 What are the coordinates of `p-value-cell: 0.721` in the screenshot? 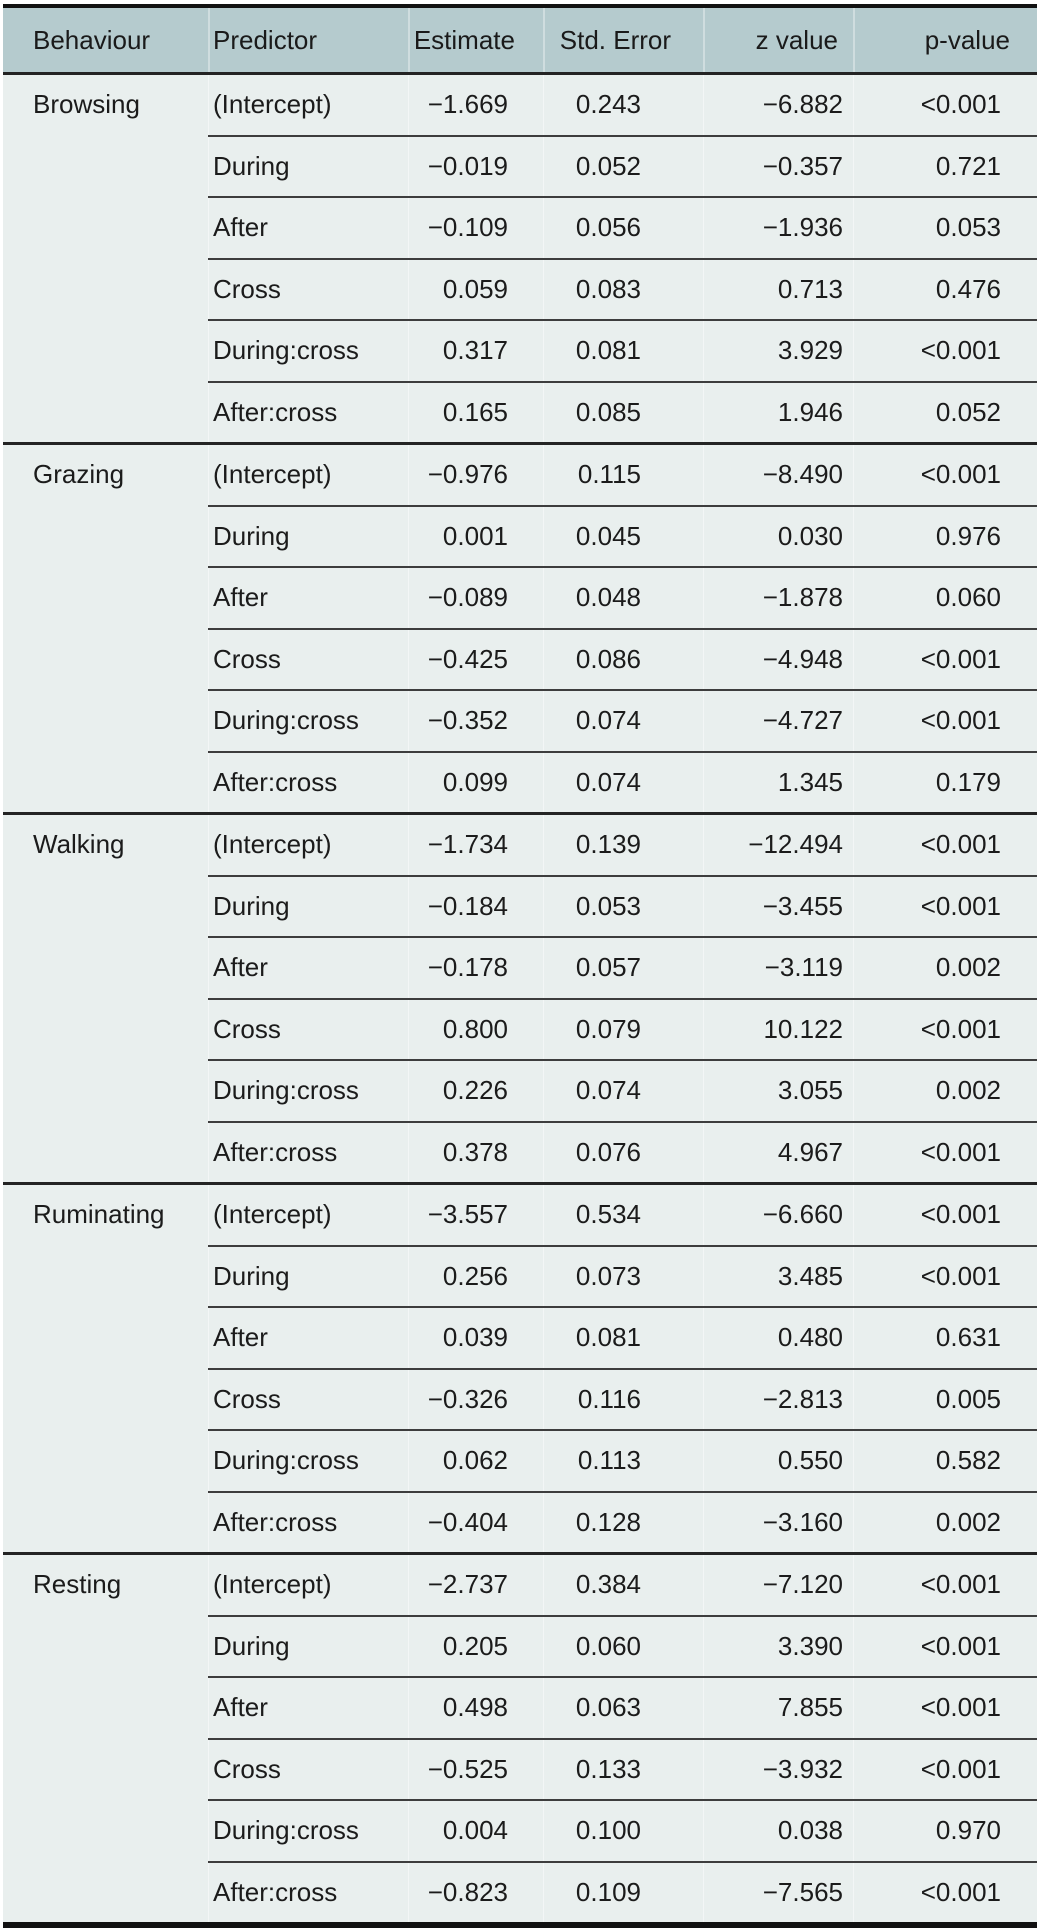 It's located at (945, 165).